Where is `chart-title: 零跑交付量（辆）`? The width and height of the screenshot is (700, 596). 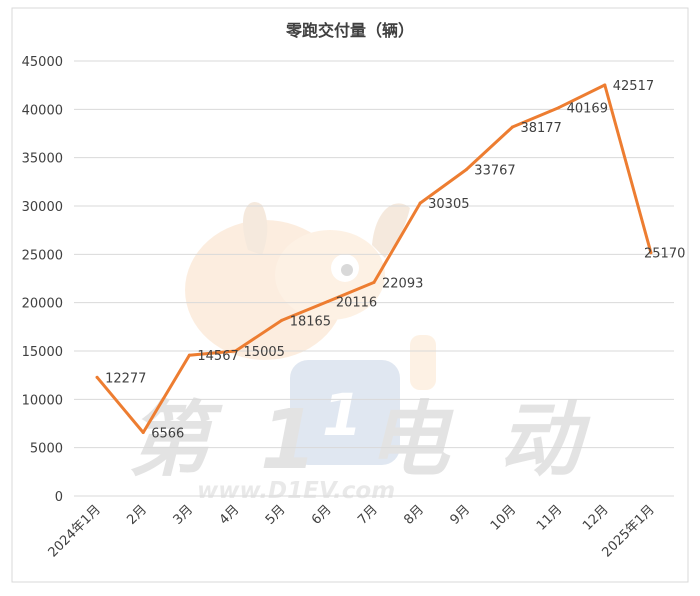
chart-title: 零跑交付量（辆） is located at coordinates (349, 30).